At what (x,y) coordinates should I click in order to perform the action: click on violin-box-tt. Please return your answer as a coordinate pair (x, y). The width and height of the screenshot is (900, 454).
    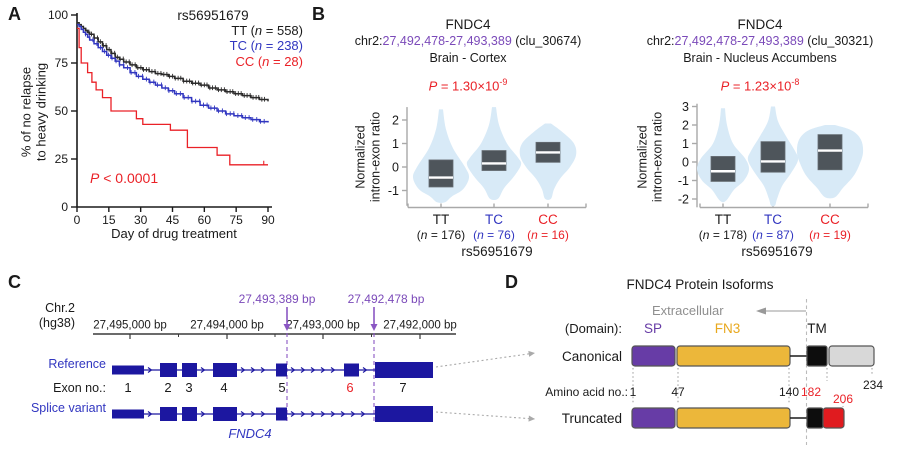
    Looking at the image, I should click on (723, 169).